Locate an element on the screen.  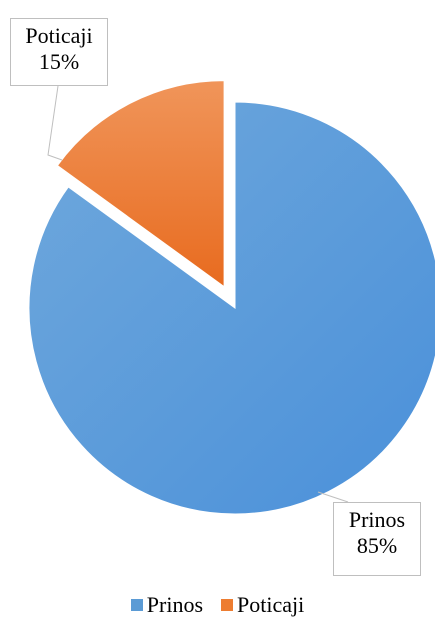
legend-item-poticaji: Poticaji is located at coordinates (262, 605).